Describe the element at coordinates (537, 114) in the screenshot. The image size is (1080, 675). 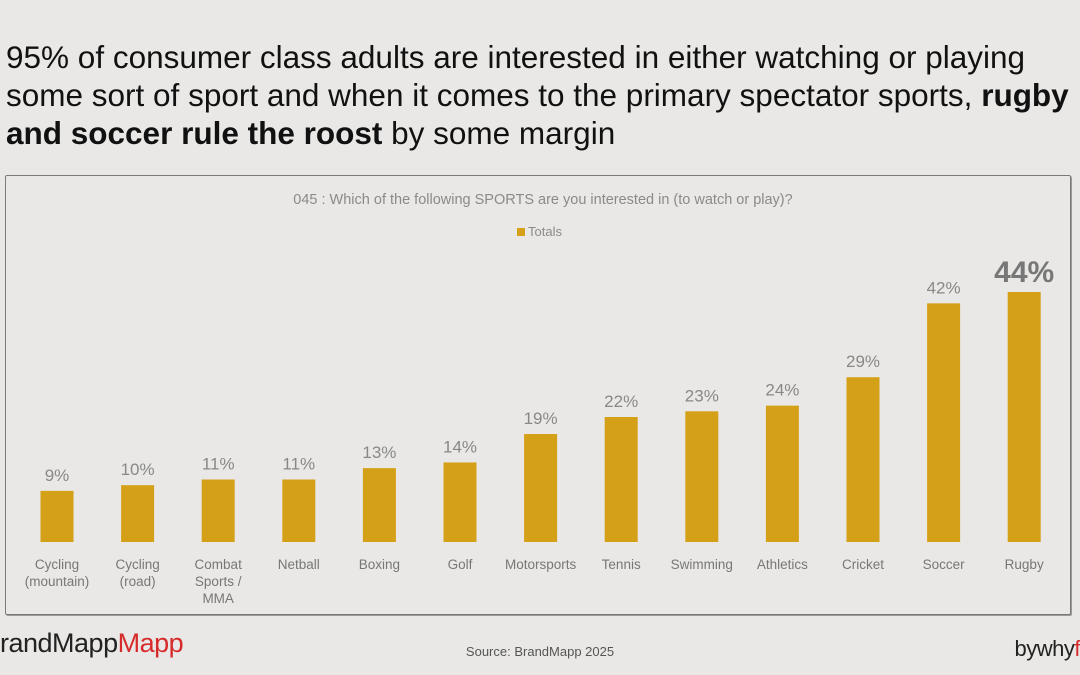
I see `headline-bold: rugby and soccer rule the roost` at that location.